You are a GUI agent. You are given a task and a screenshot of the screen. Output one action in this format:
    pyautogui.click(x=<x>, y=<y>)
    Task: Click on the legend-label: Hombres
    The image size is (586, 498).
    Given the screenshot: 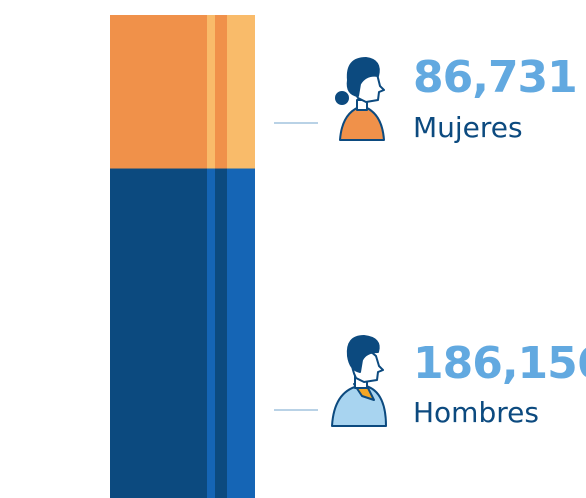 What is the action you would take?
    pyautogui.click(x=476, y=412)
    